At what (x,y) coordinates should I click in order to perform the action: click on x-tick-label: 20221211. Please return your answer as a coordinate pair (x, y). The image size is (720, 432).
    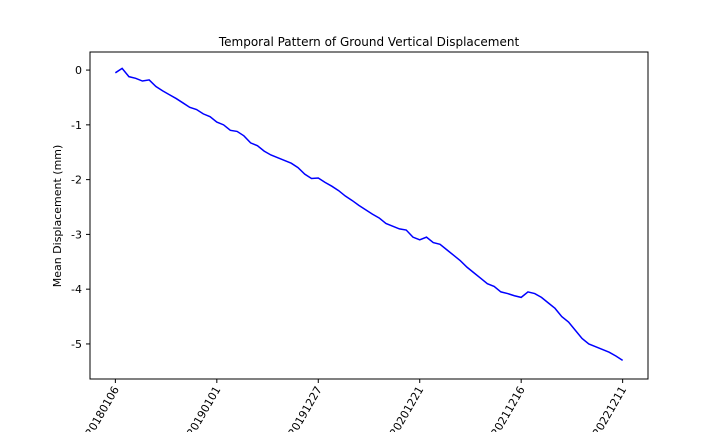
    Looking at the image, I should click on (609, 408).